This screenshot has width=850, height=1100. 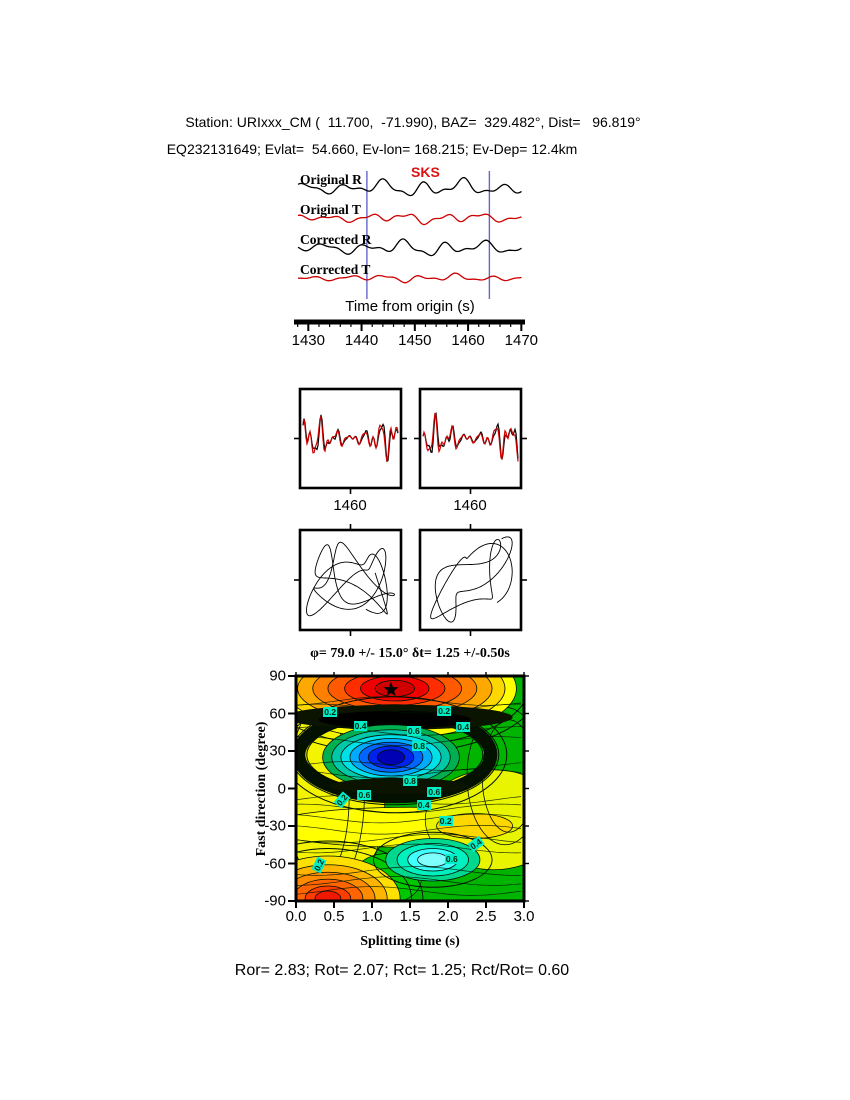 I want to click on window-tick-label-right: 1460, so click(x=470, y=505).